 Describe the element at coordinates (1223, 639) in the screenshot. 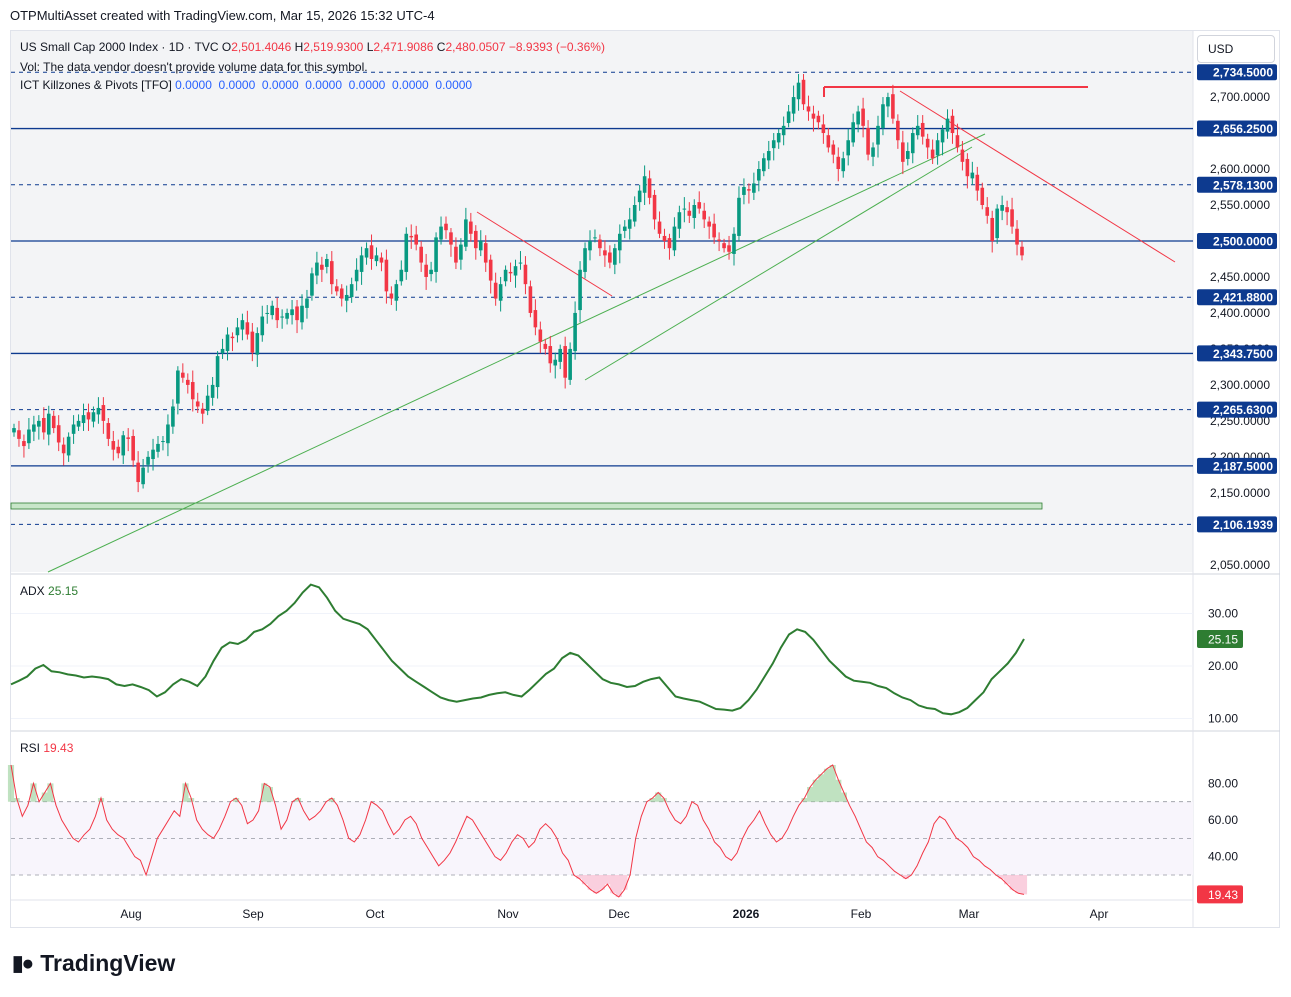

I see `adx-value-badge-label: 25.15` at that location.